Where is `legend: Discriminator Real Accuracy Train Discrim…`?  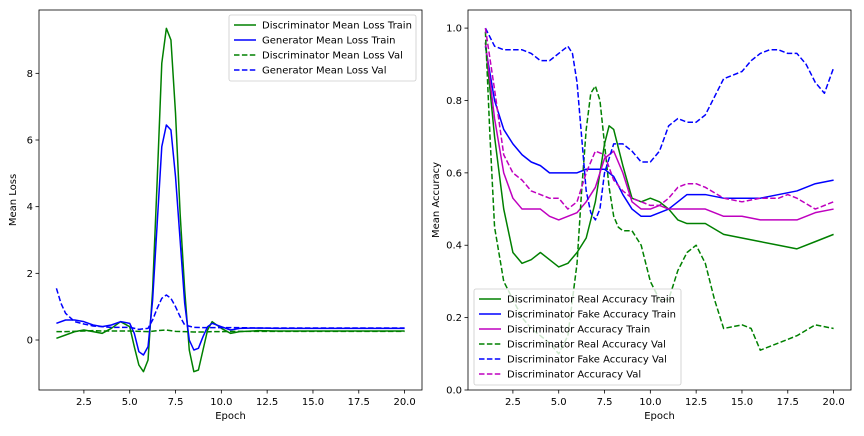
legend: Discriminator Real Accuracy Train Discrim… is located at coordinates (577, 337).